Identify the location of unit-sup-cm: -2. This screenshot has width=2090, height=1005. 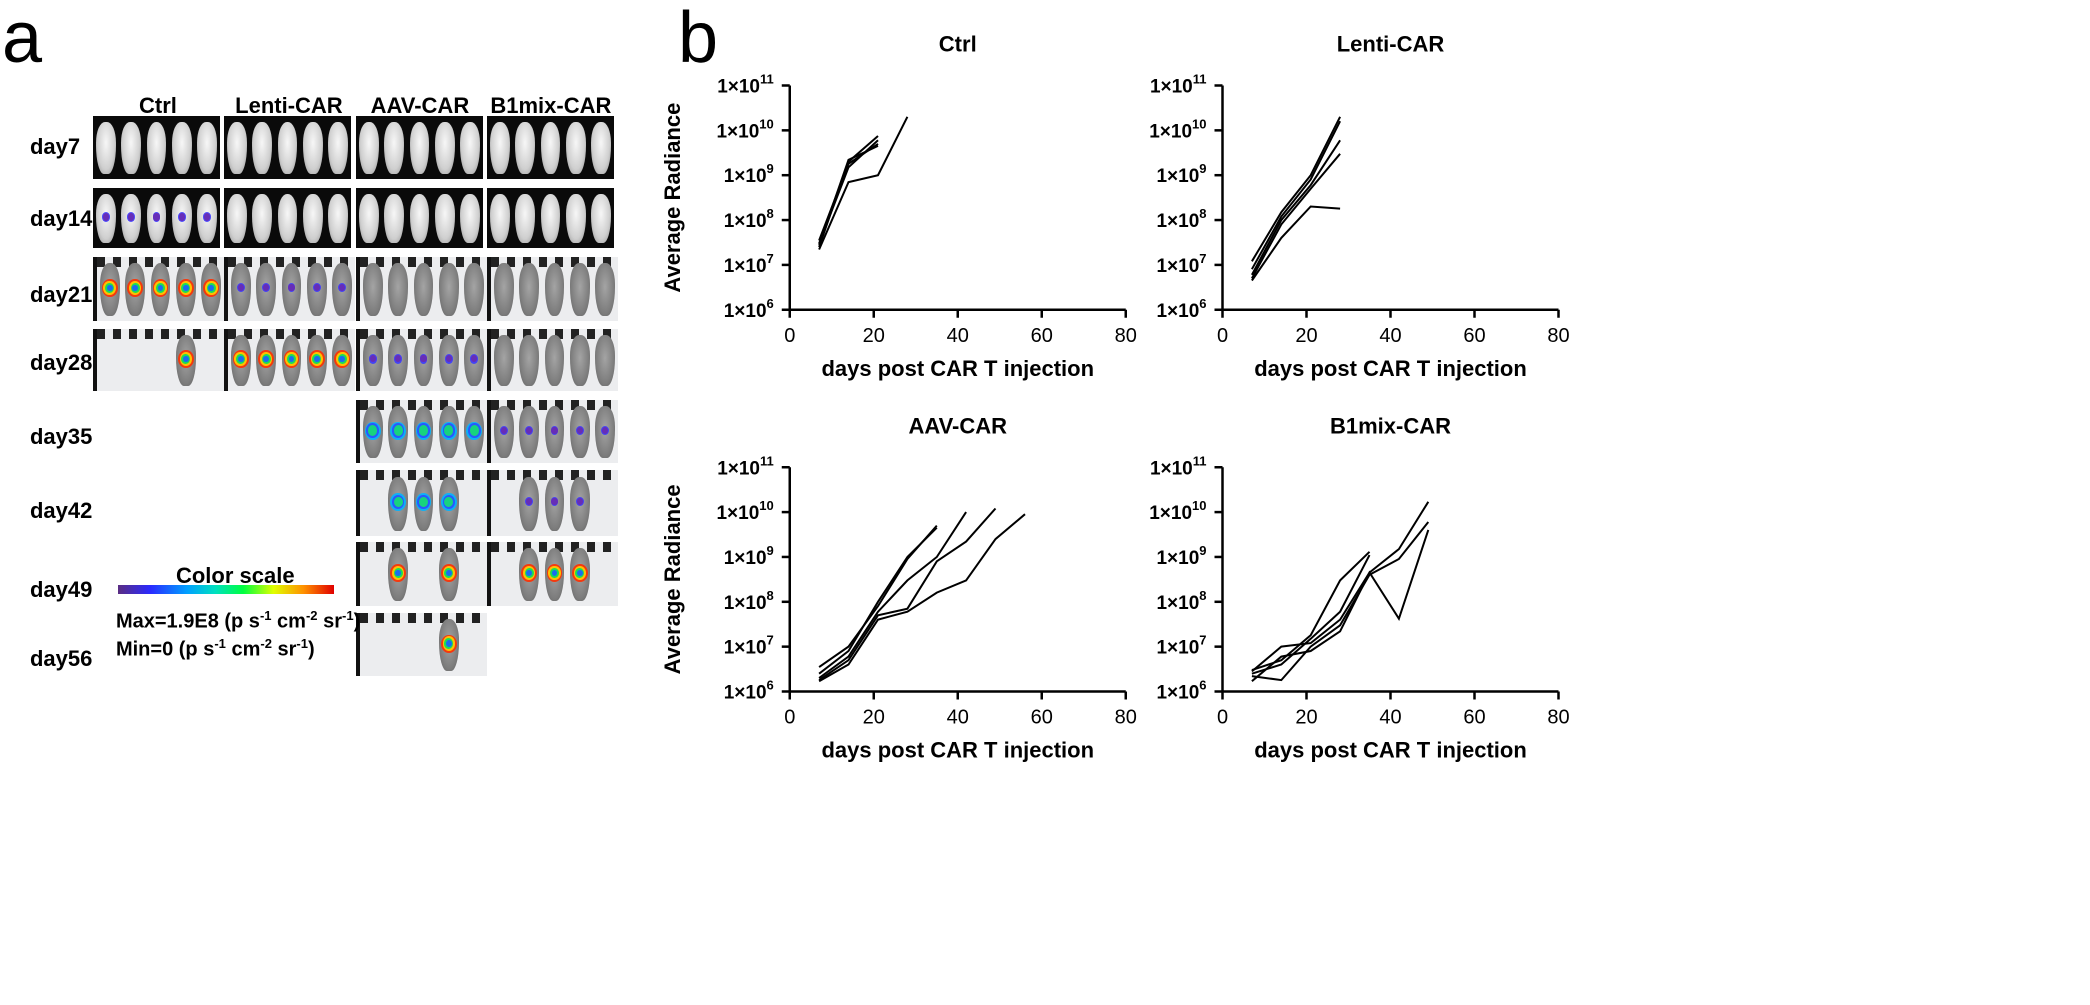
(266, 643).